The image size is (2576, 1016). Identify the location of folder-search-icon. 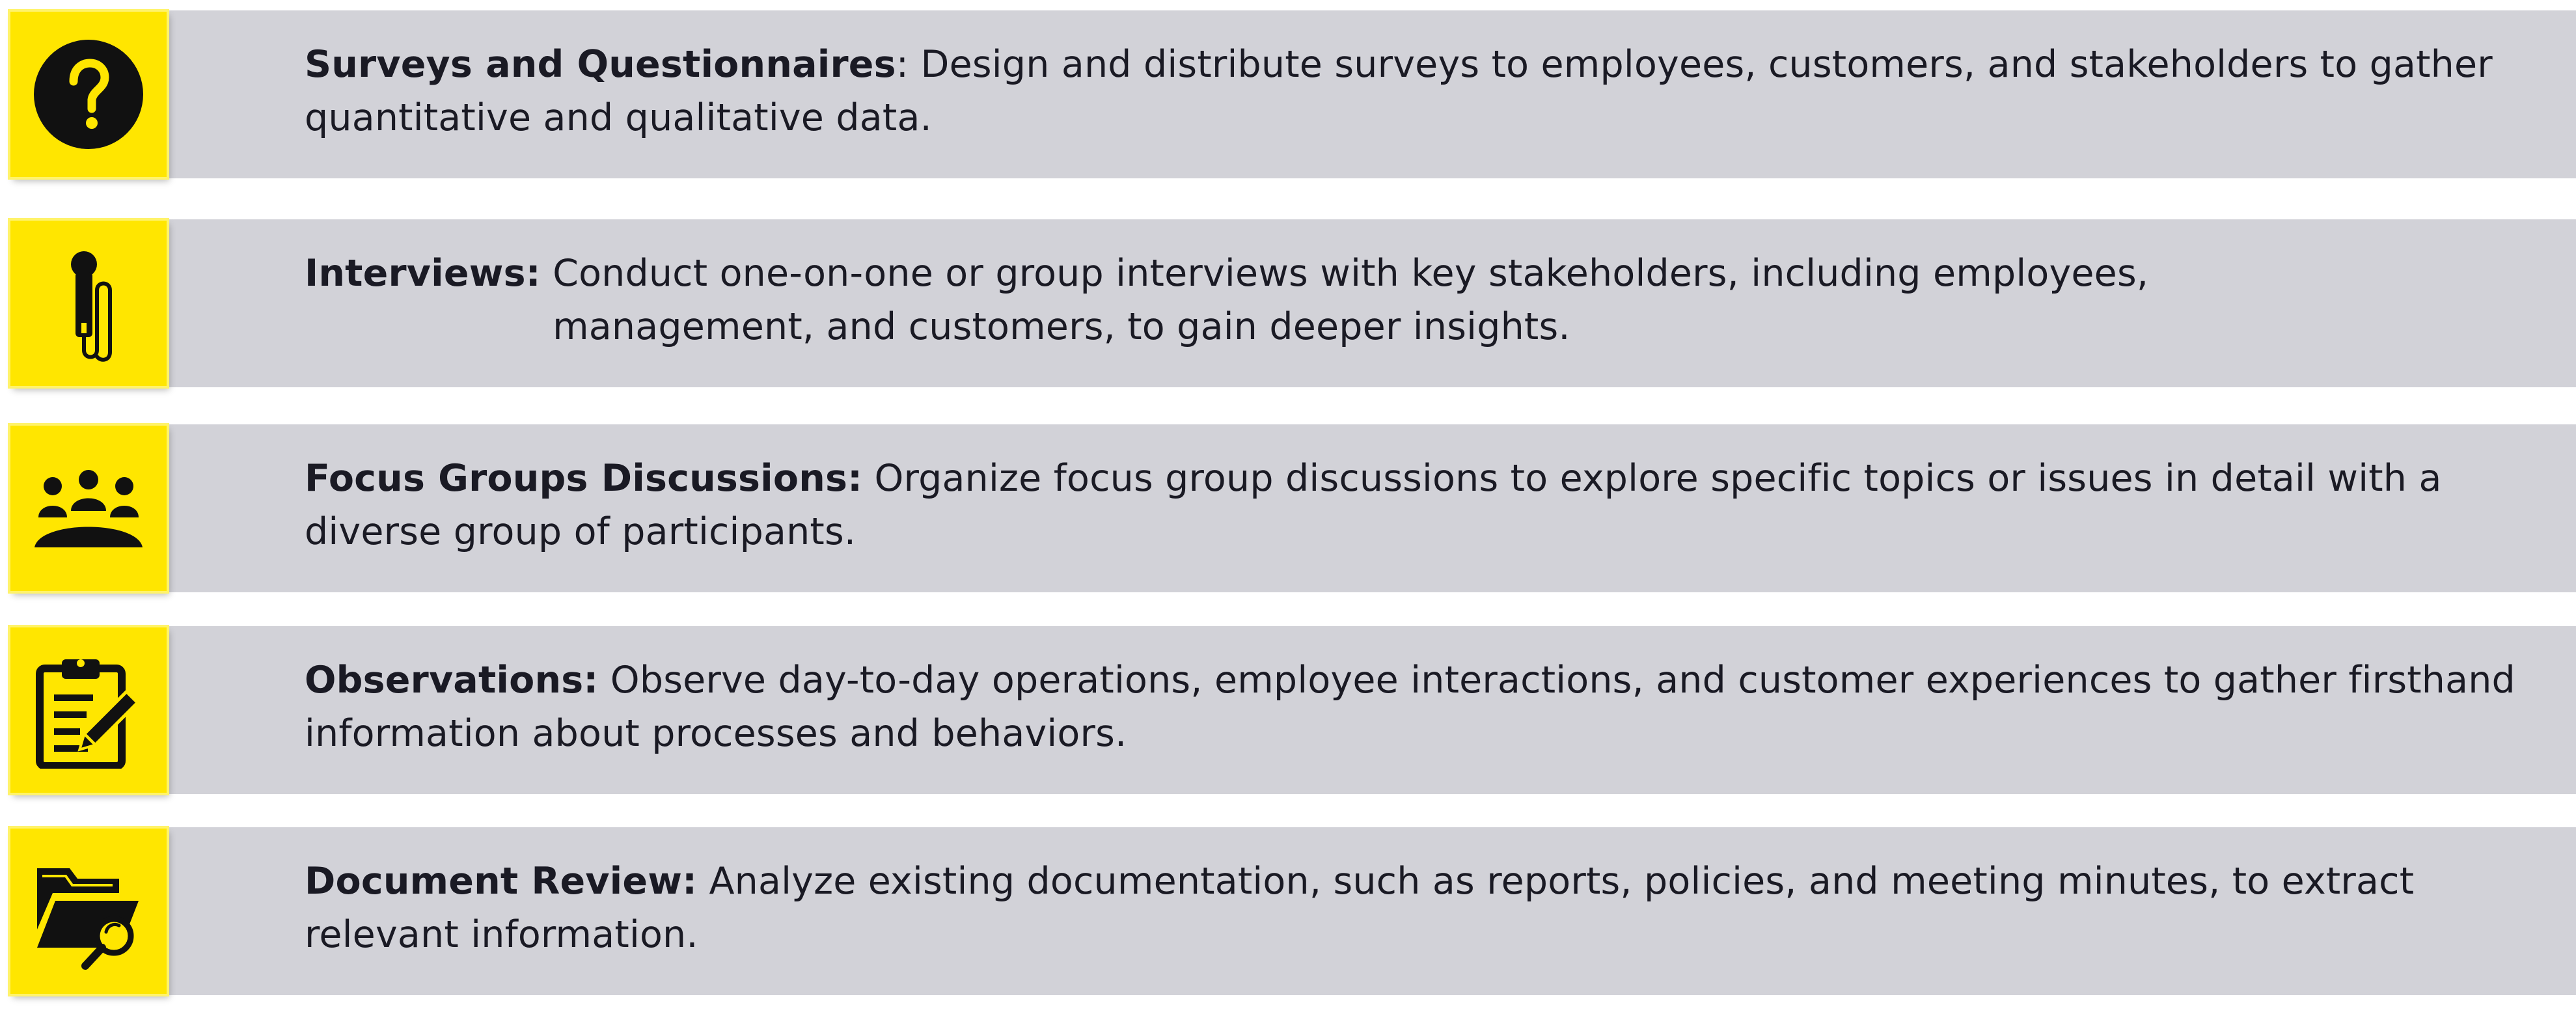
(88, 919).